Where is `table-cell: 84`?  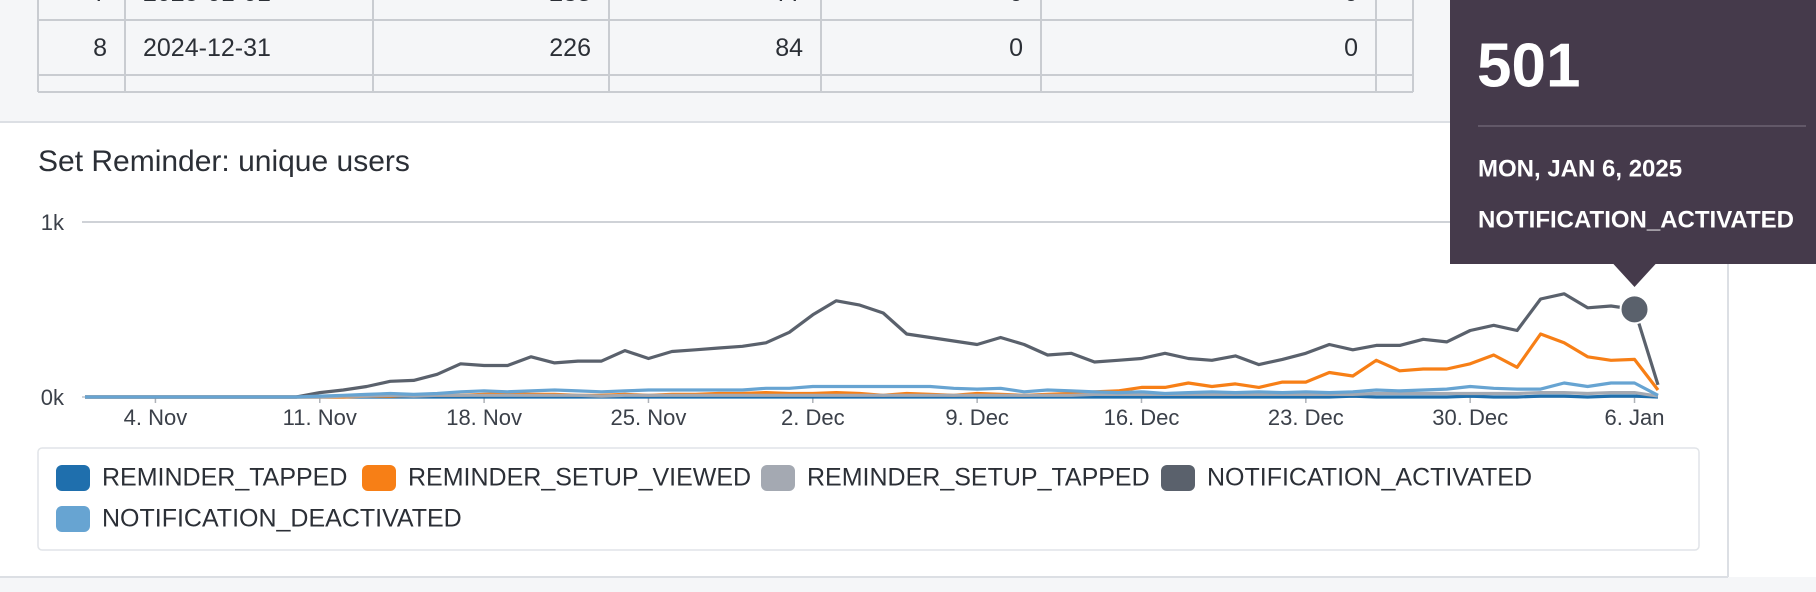 table-cell: 84 is located at coordinates (789, 48).